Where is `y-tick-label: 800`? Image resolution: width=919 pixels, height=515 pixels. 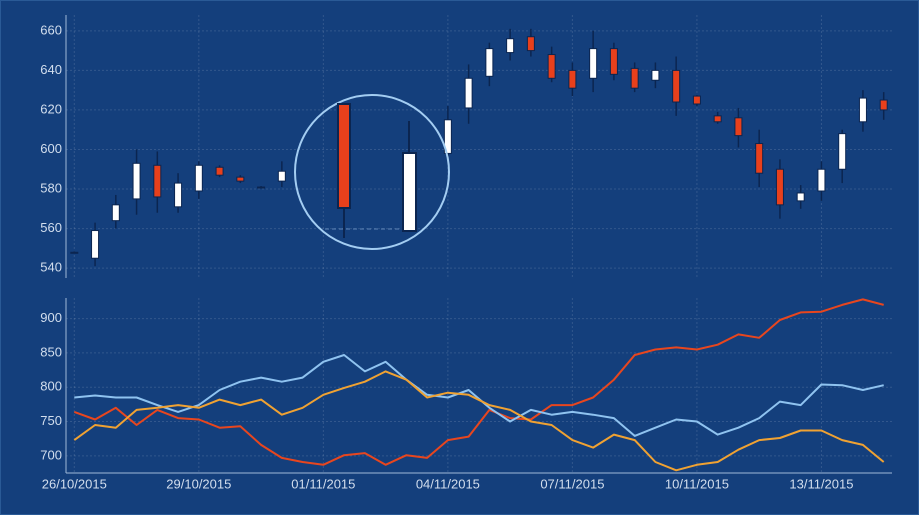
y-tick-label: 800 is located at coordinates (51, 386).